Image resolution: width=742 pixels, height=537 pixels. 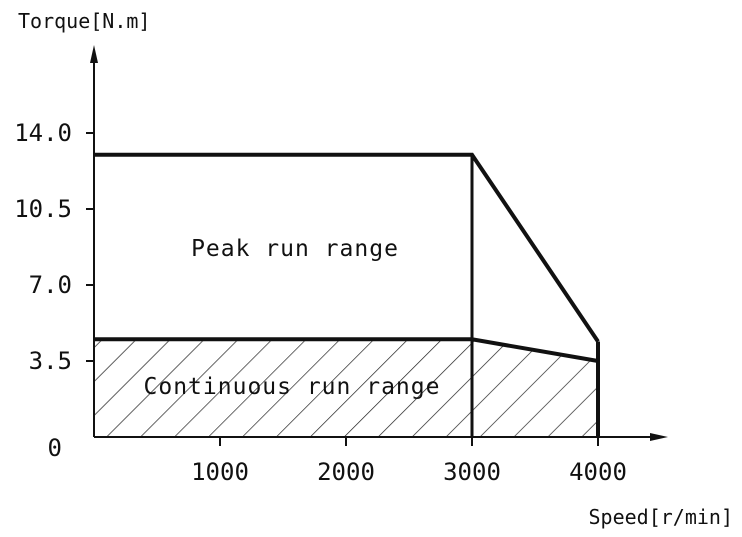 I want to click on x-tick-label-1000: 1000, so click(x=220, y=472).